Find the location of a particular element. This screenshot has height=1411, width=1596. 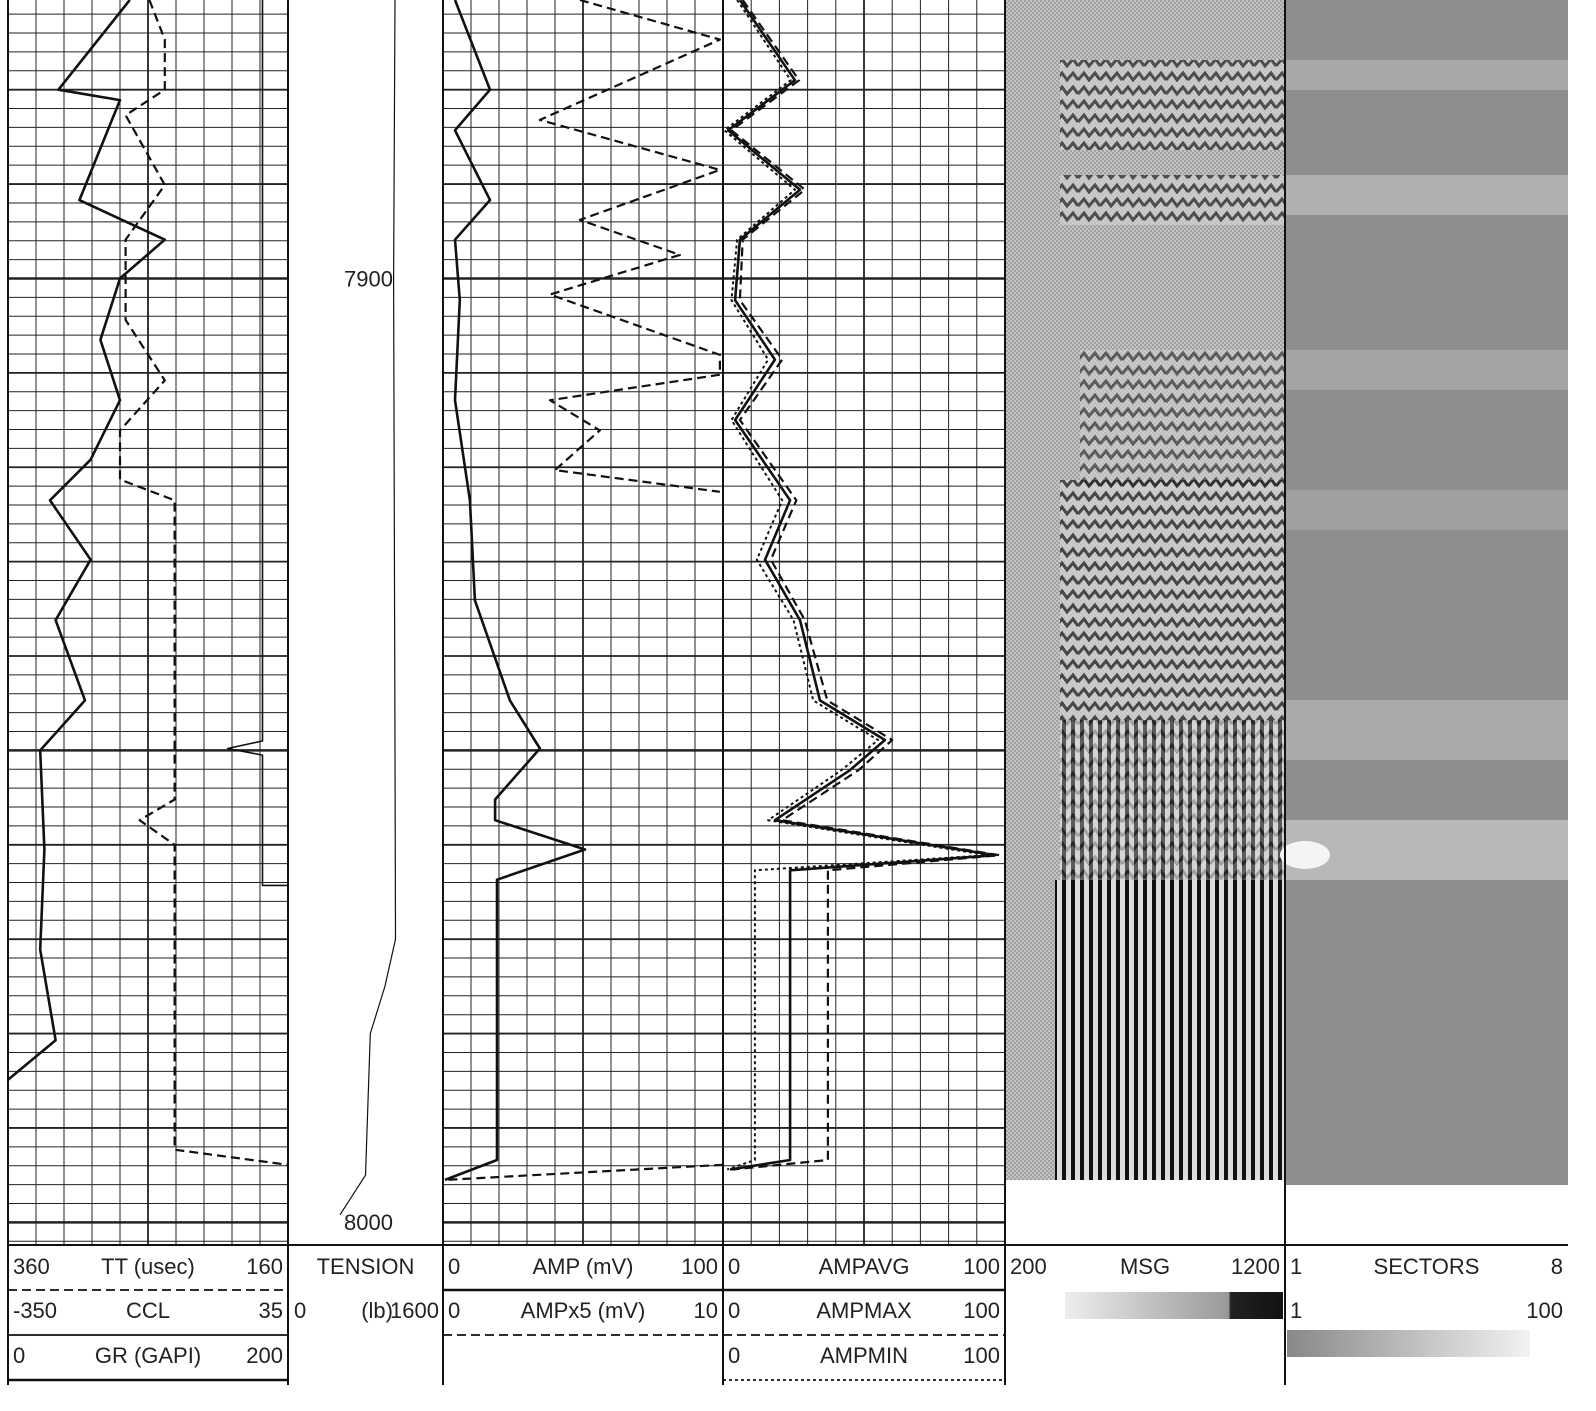

curve-name: SECTORS is located at coordinates (1427, 1266).